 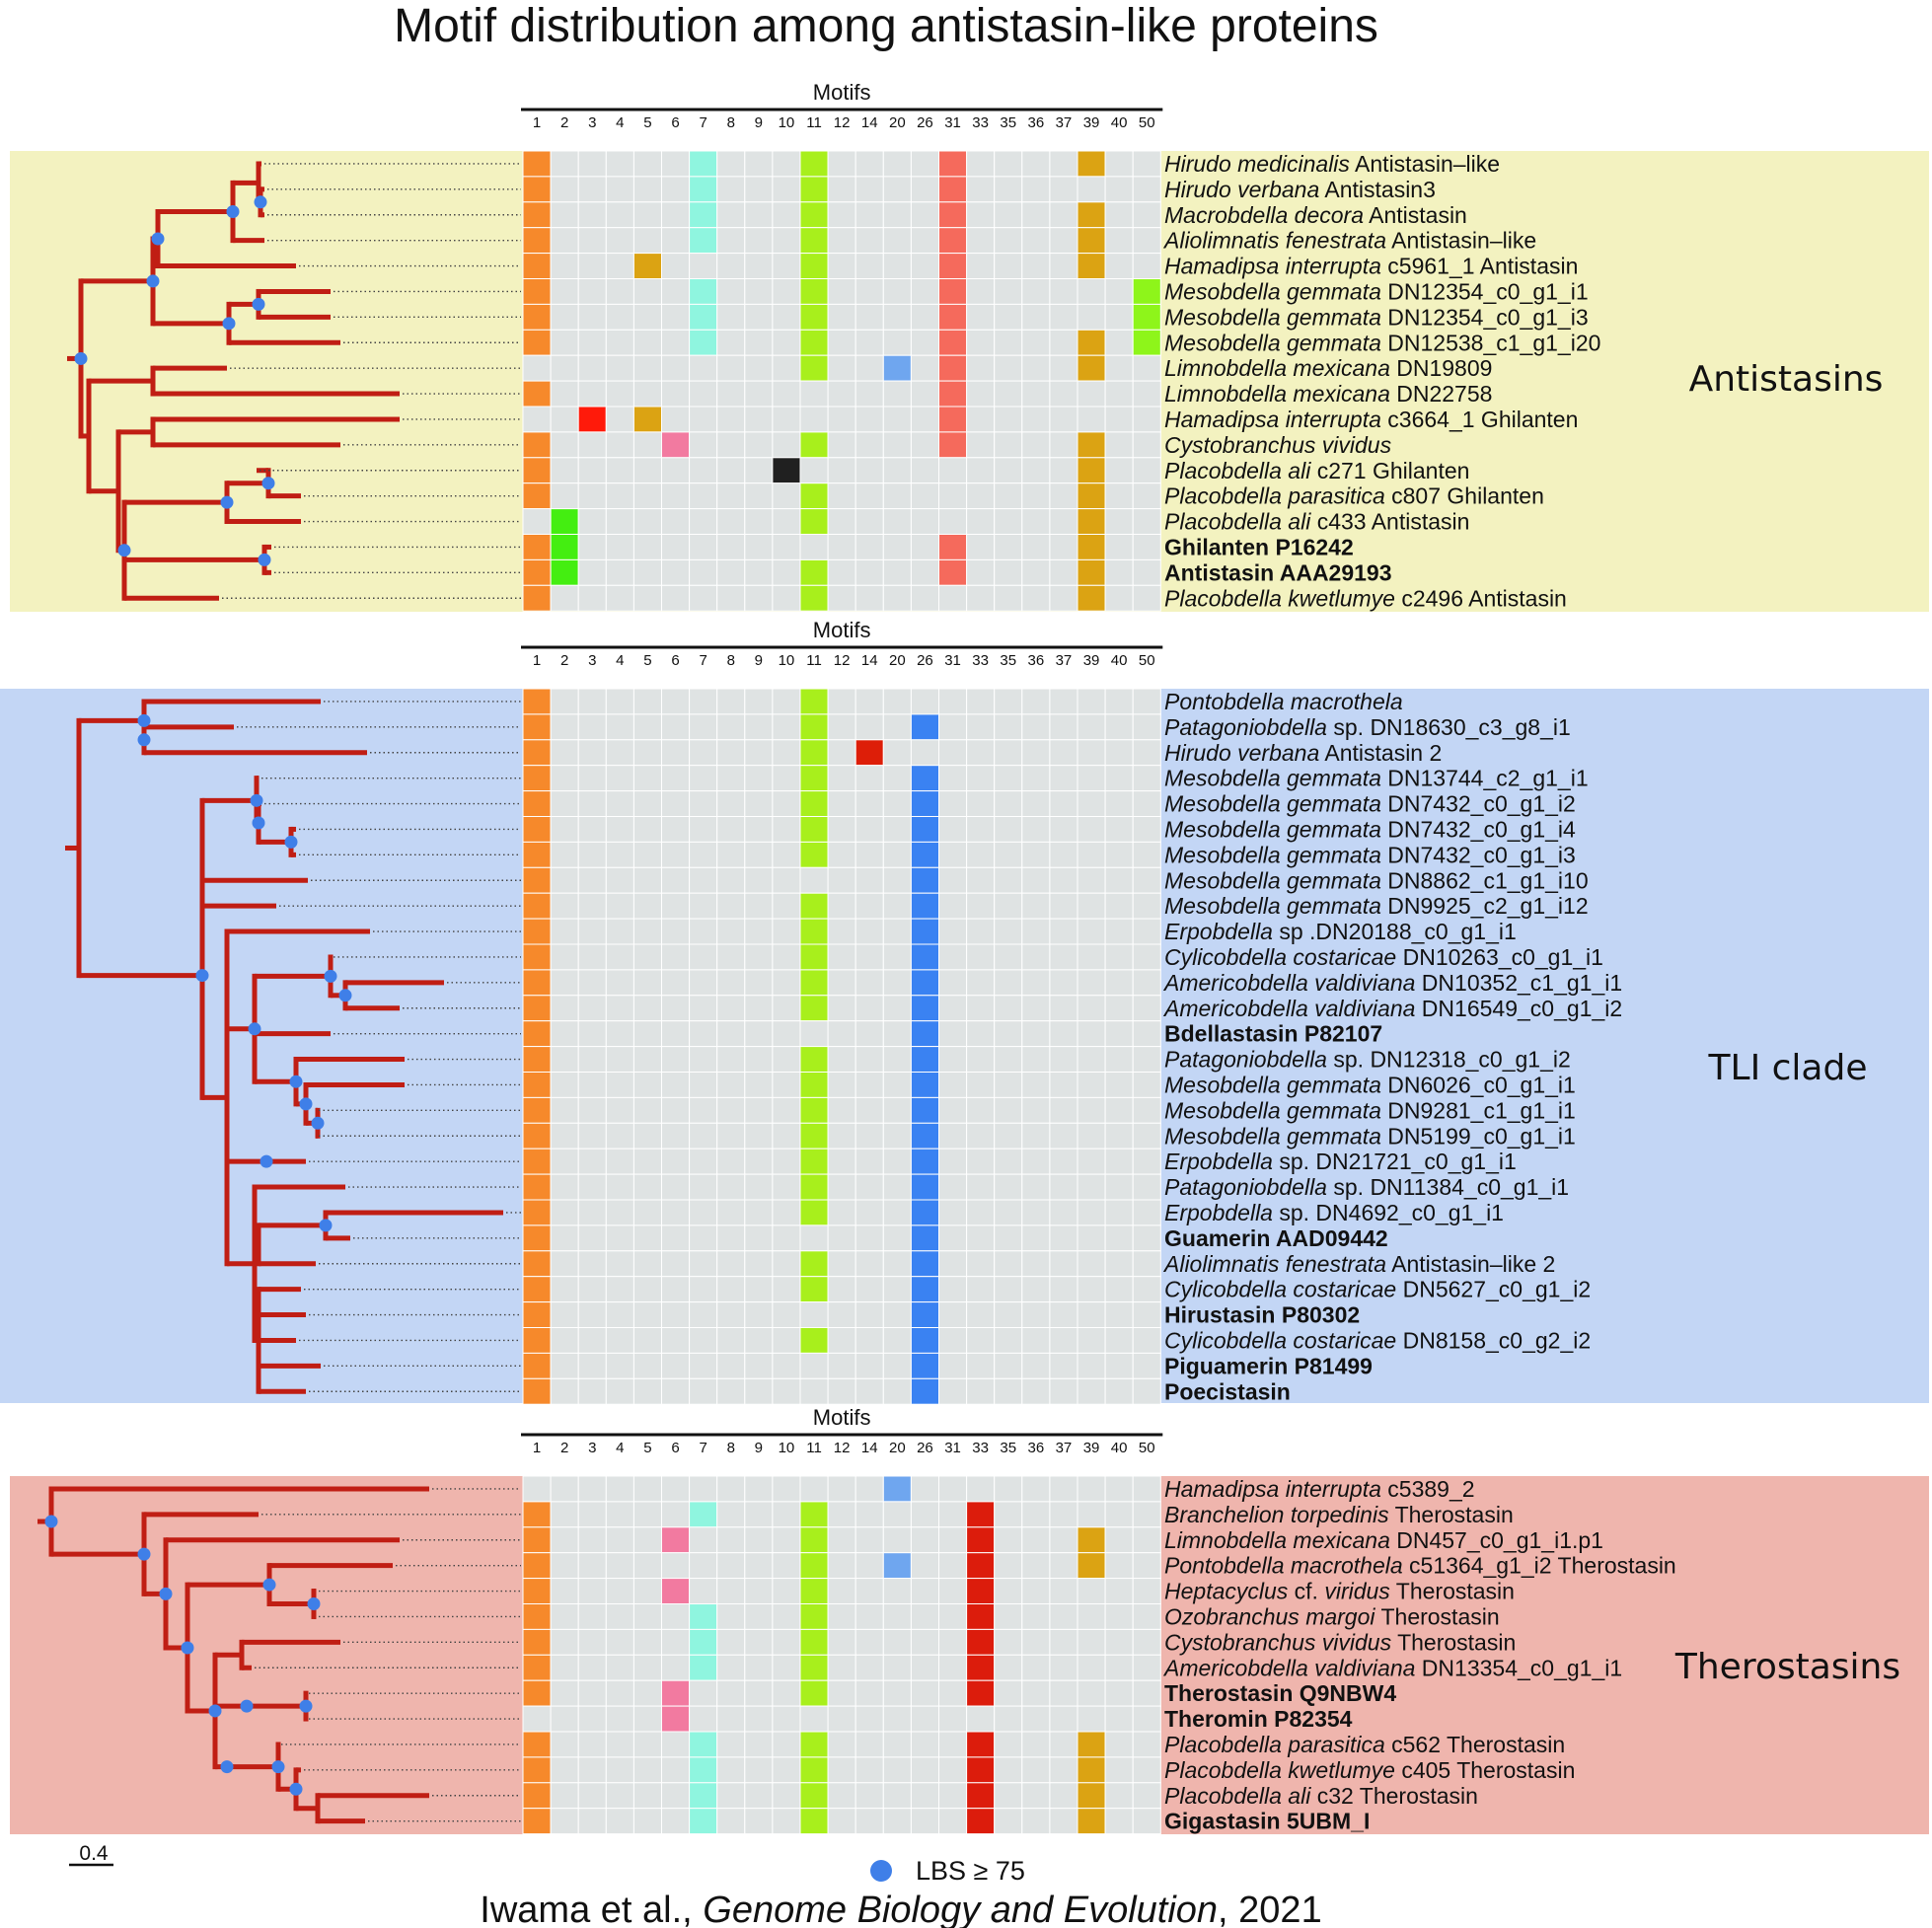 What do you see at coordinates (980, 122) in the screenshot?
I see `motif-column-label: 33` at bounding box center [980, 122].